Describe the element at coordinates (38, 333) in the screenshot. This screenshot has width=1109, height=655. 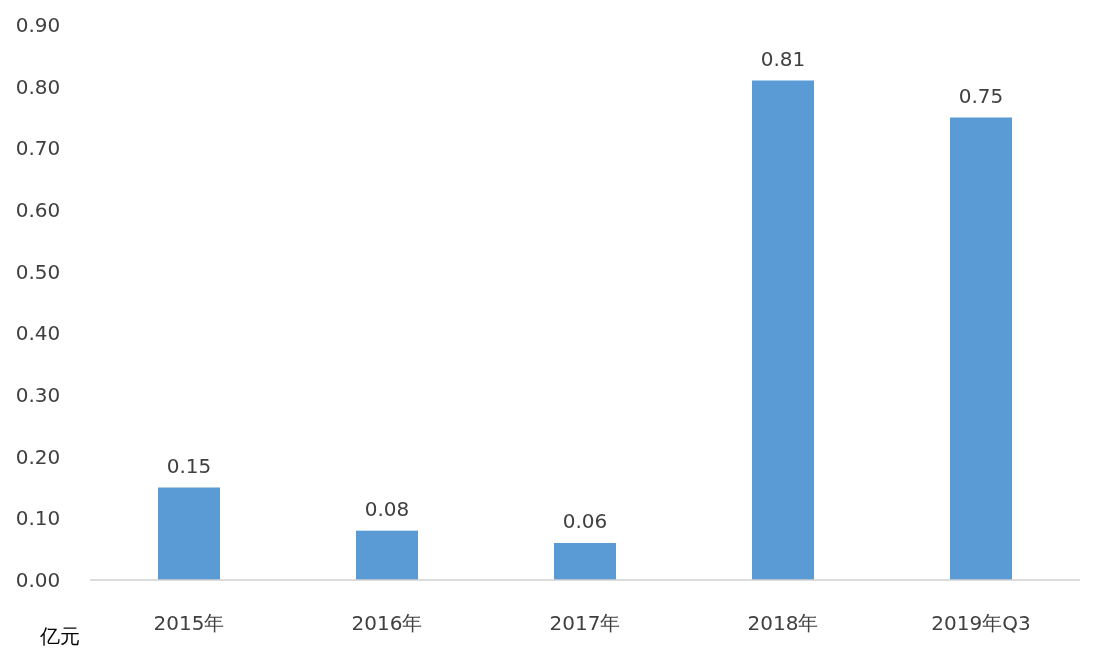
I see `y-tick-label: 0.40` at that location.